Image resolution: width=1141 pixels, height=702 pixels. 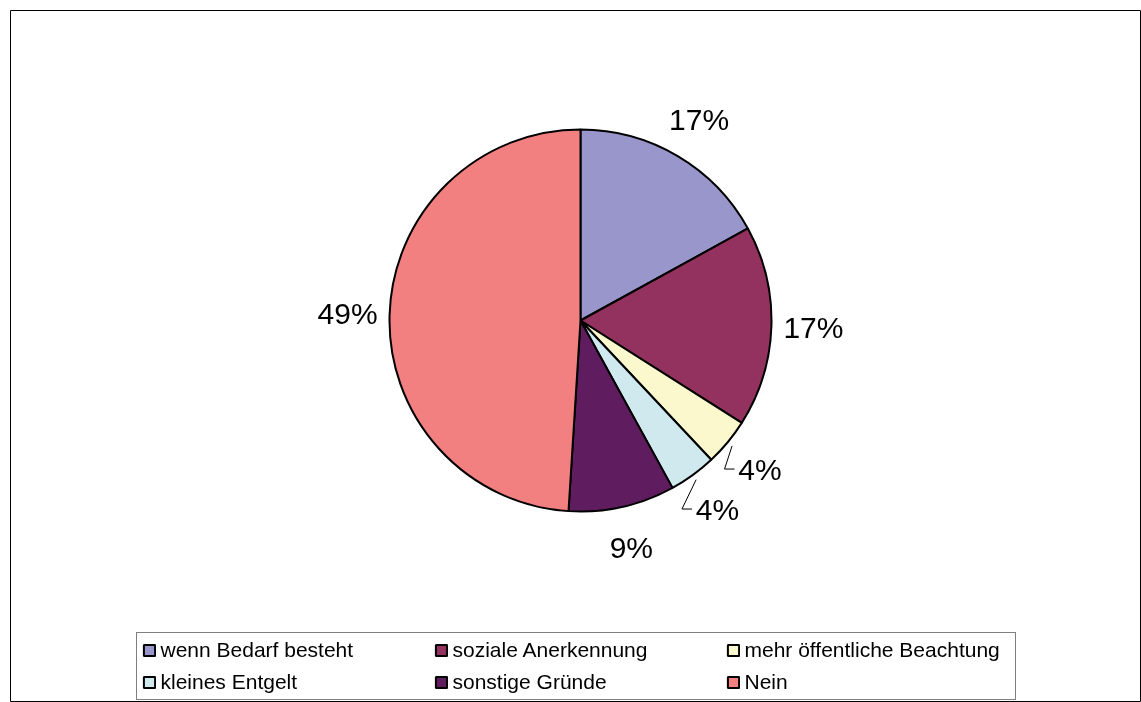 What do you see at coordinates (229, 682) in the screenshot?
I see `legend-label: kleines Entgelt` at bounding box center [229, 682].